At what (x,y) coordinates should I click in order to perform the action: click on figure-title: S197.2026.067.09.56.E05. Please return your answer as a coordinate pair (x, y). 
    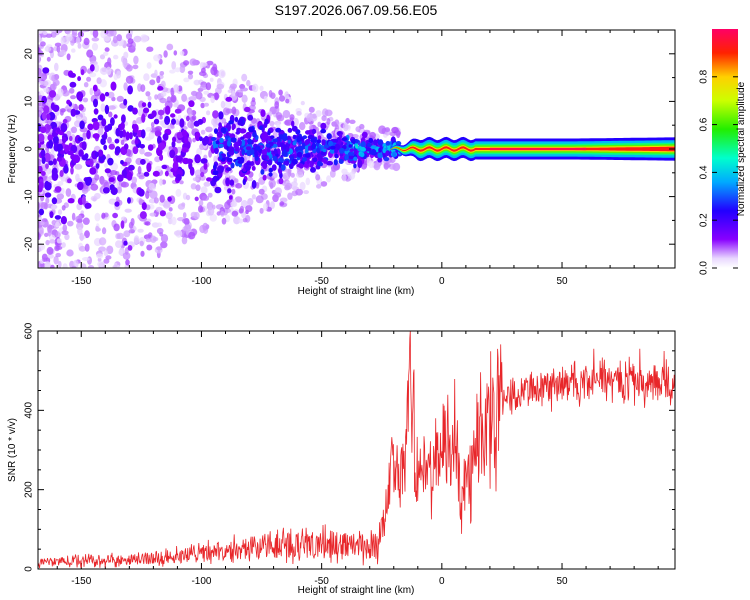
    Looking at the image, I should click on (356, 10).